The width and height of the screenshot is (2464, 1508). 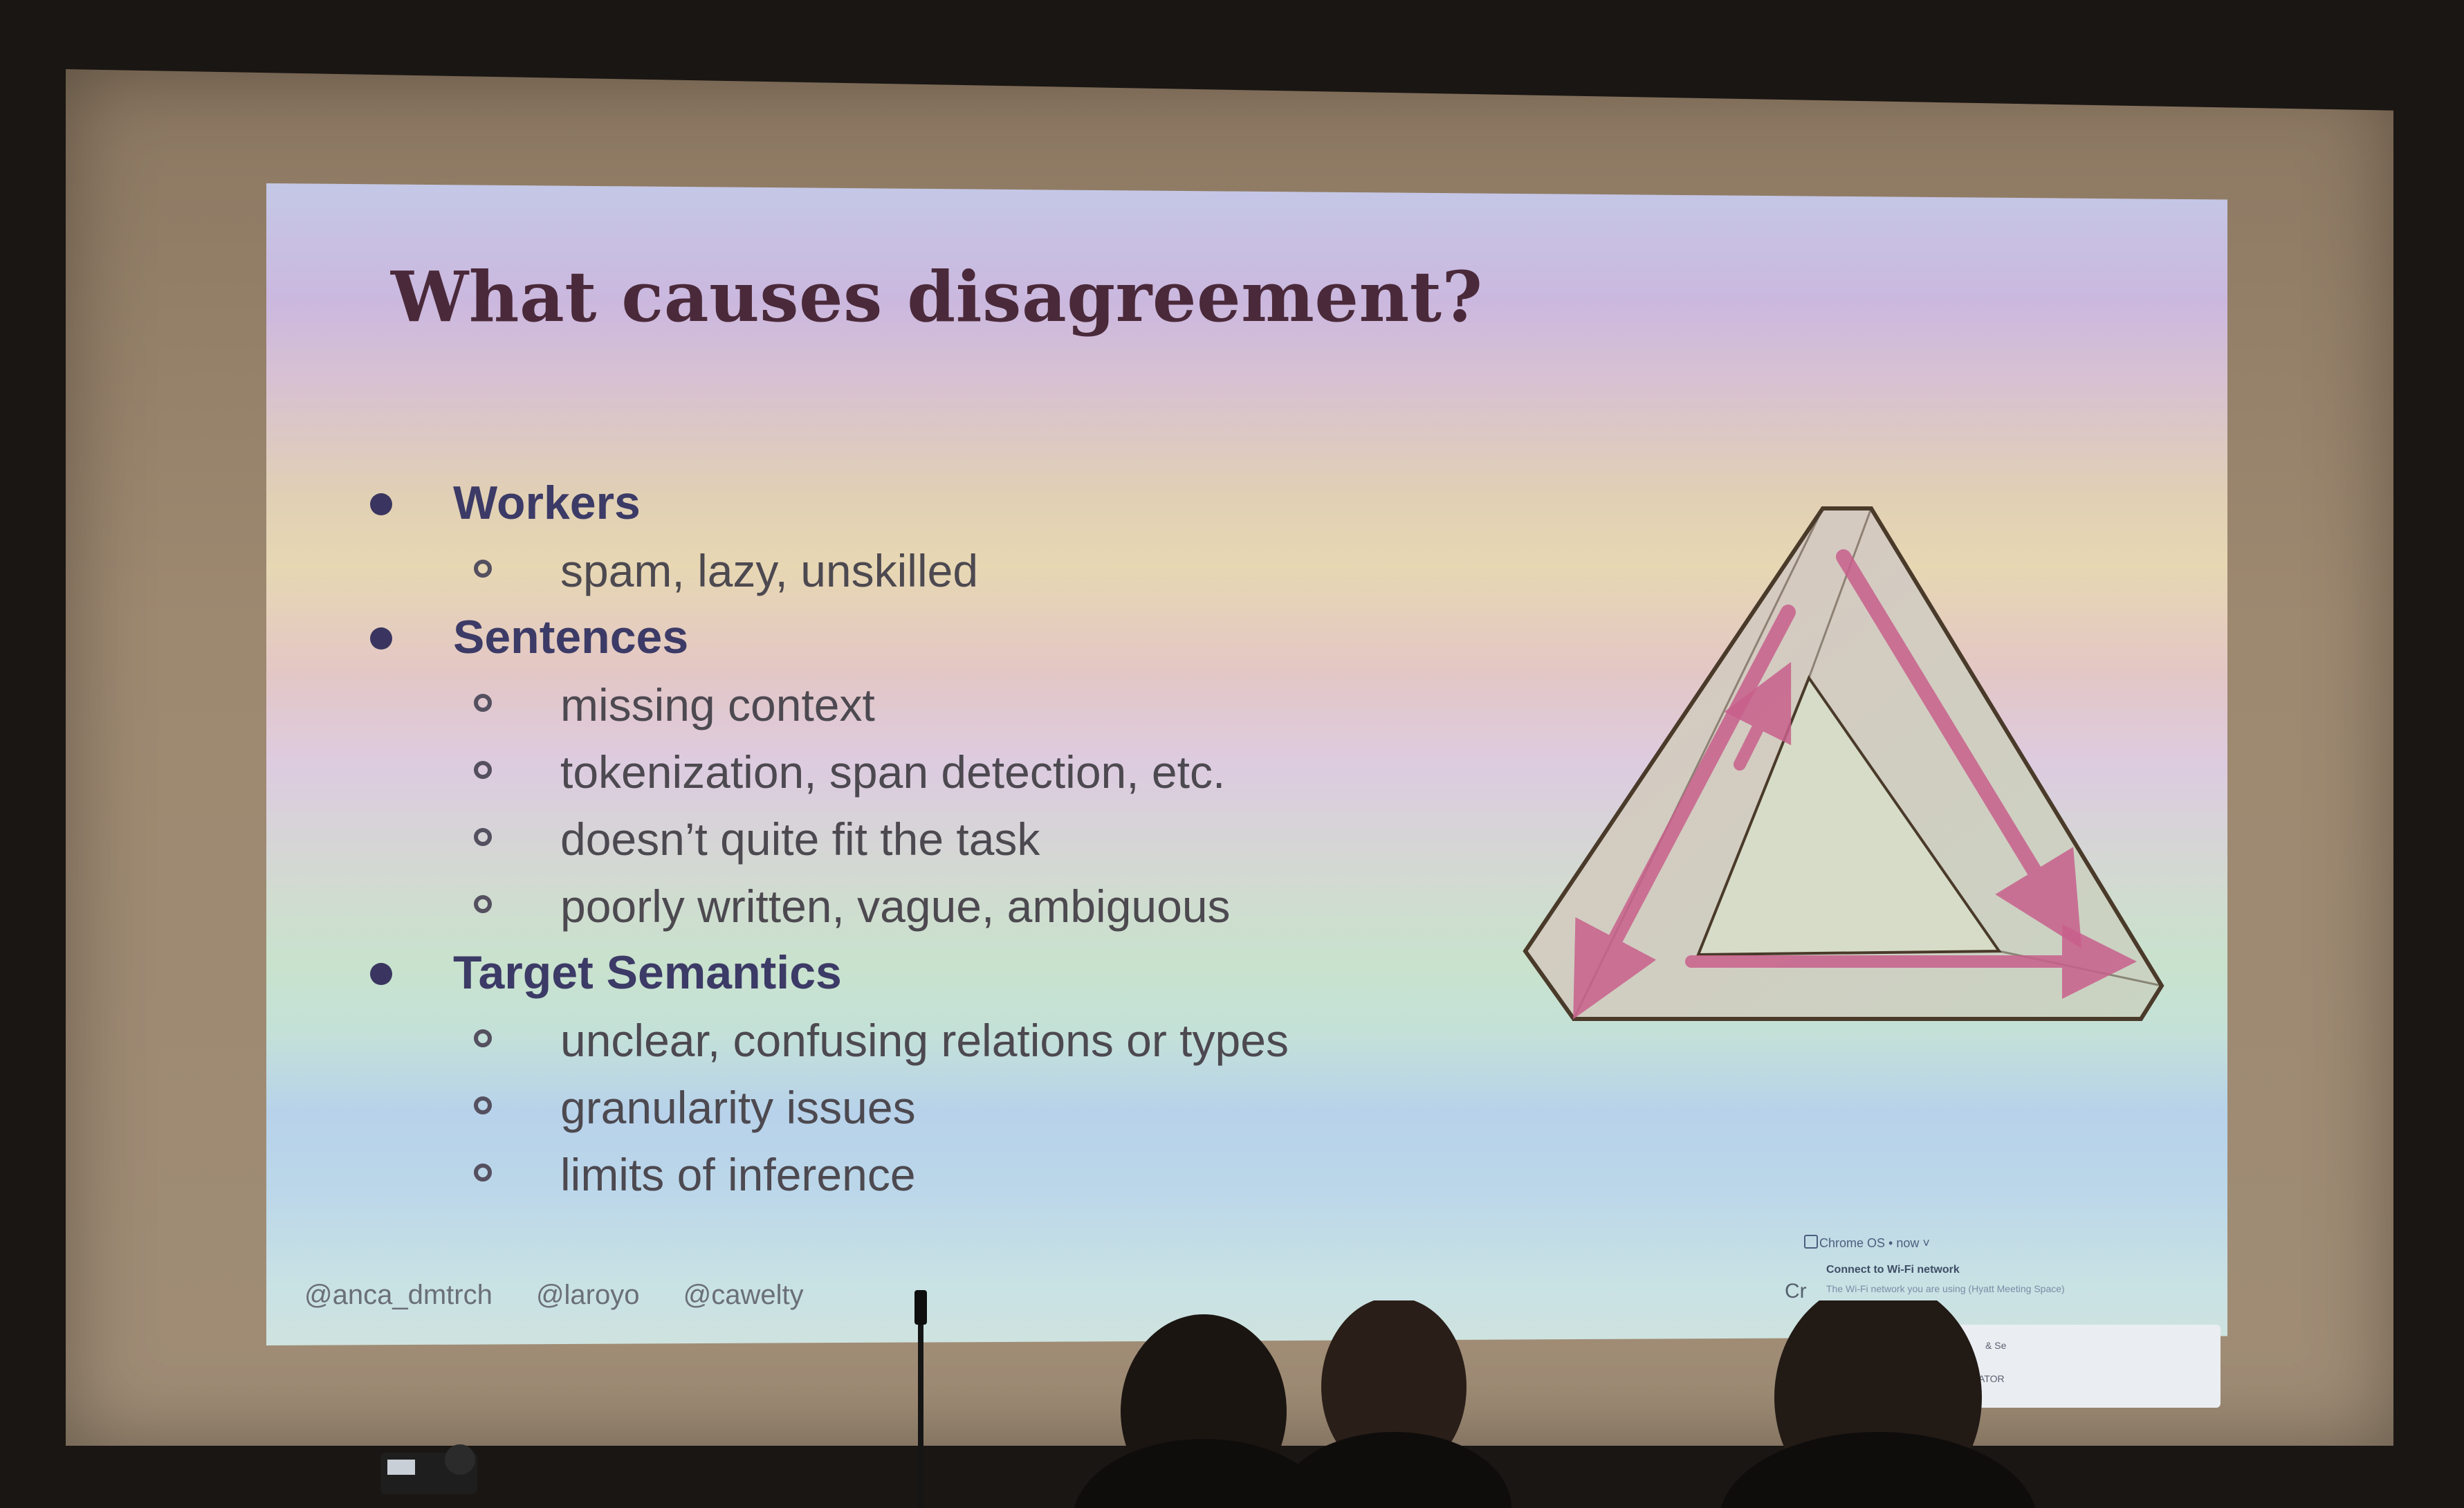 What do you see at coordinates (1843, 763) in the screenshot?
I see `triangle-of-disagreement-icon` at bounding box center [1843, 763].